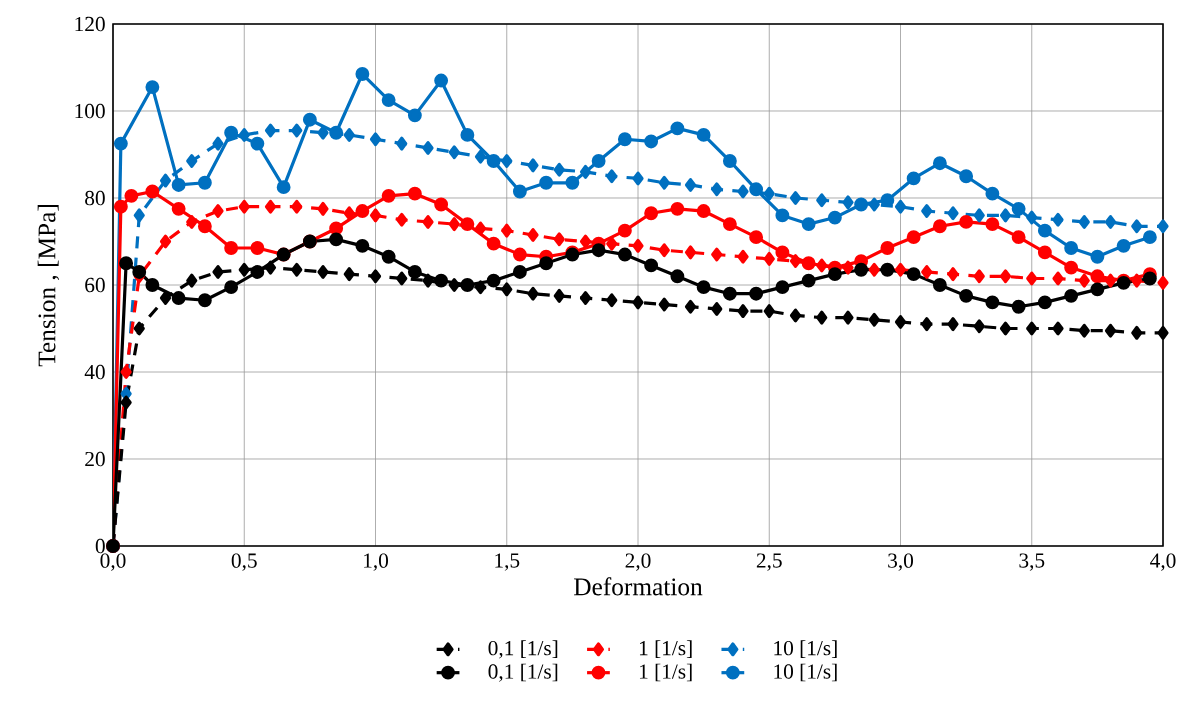  I want to click on x-tick-label: 0,0, so click(113, 562).